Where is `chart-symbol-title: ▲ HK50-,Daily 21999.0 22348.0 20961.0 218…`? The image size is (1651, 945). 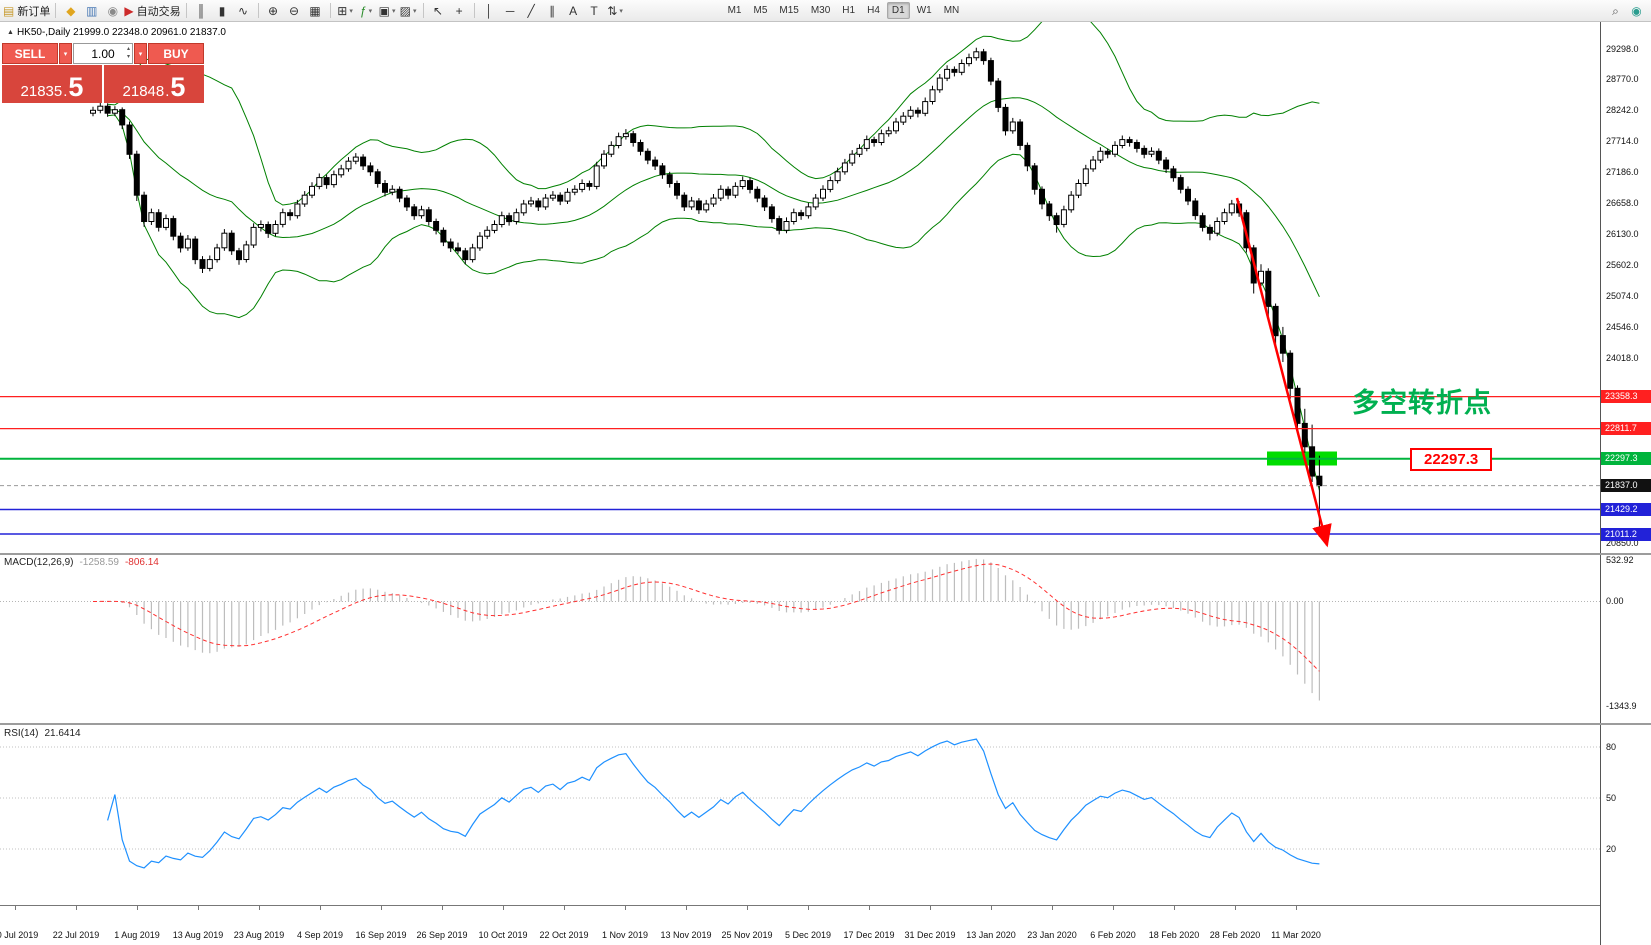
chart-symbol-title: ▲ HK50-,Daily 21999.0 22348.0 20961.0 218… is located at coordinates (116, 32).